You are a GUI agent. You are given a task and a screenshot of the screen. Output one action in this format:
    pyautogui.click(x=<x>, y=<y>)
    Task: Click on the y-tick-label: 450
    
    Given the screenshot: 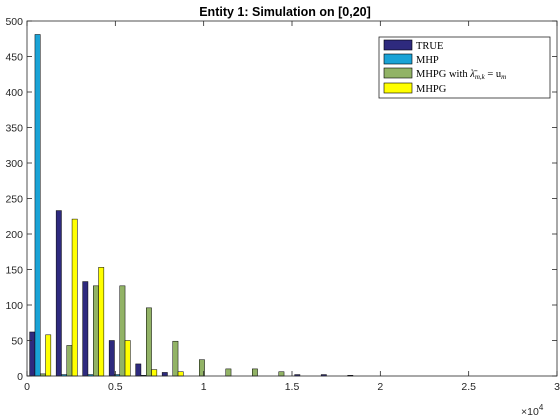 What is the action you would take?
    pyautogui.click(x=14, y=58)
    